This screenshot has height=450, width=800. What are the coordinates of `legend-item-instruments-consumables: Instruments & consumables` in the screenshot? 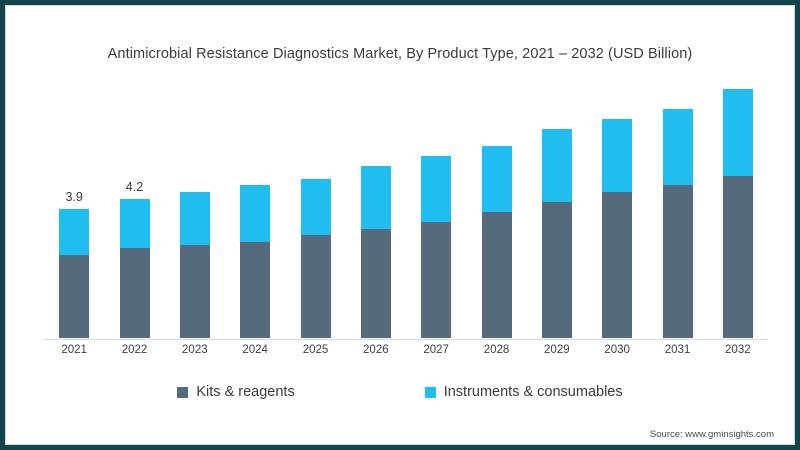 It's located at (523, 392).